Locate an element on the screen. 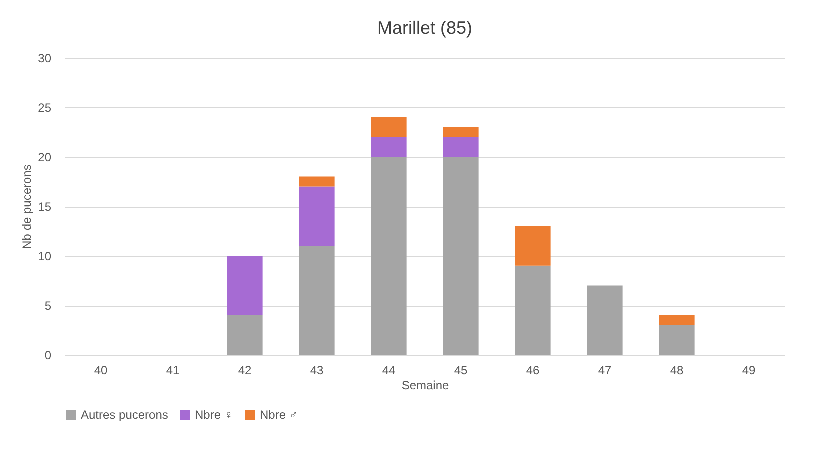 The width and height of the screenshot is (826, 474). legend-label: Autres pucerons is located at coordinates (124, 415).